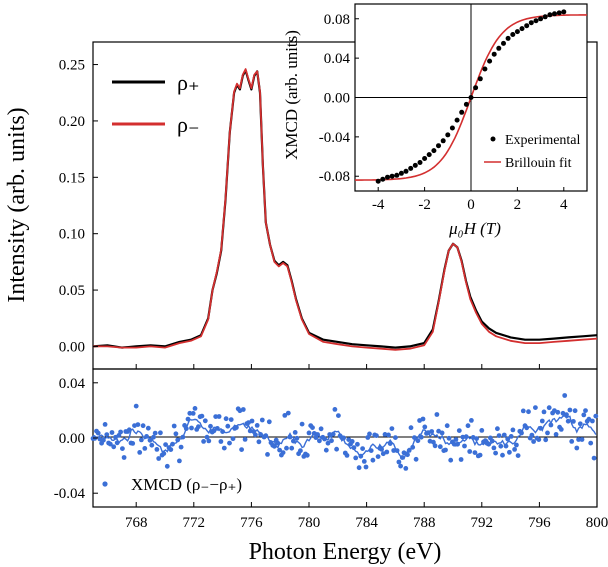 This screenshot has width=608, height=567. I want to click on main-y-tick-label: 0.25, so click(72, 66).